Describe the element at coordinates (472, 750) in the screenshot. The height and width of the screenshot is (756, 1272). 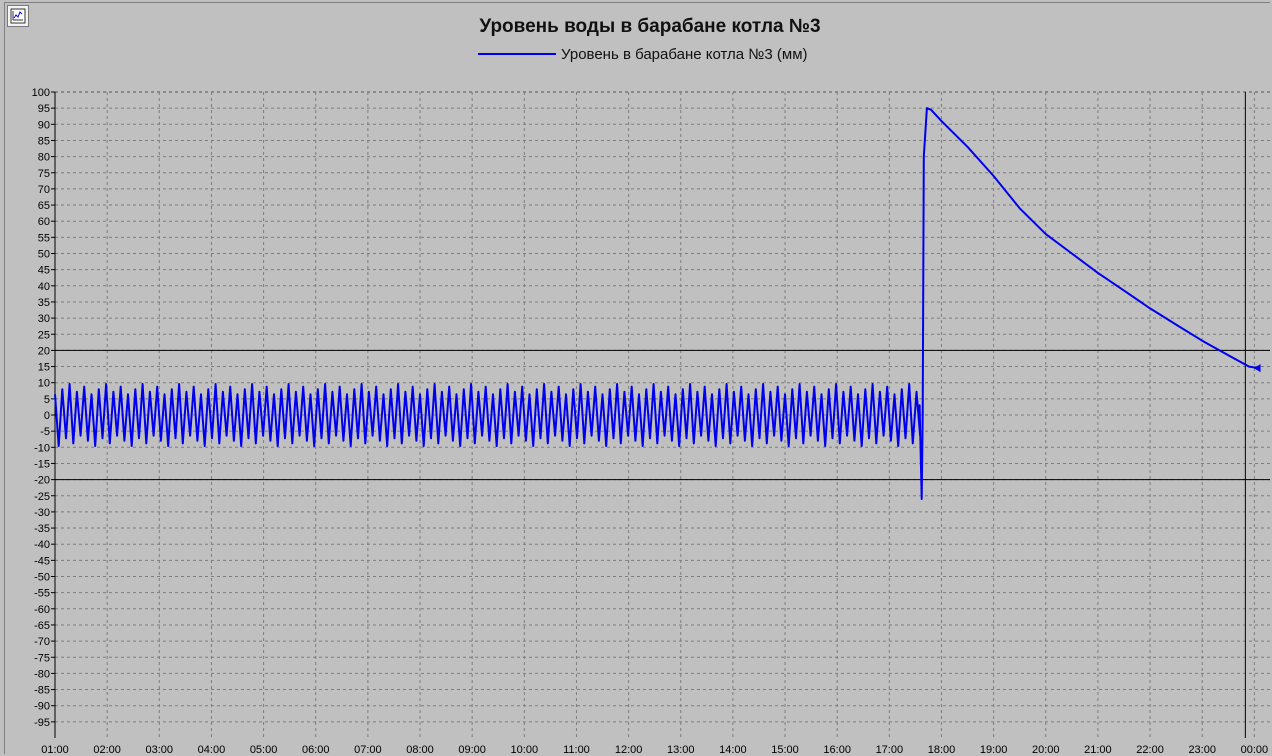
I see `x-tick-label: 09:00` at that location.